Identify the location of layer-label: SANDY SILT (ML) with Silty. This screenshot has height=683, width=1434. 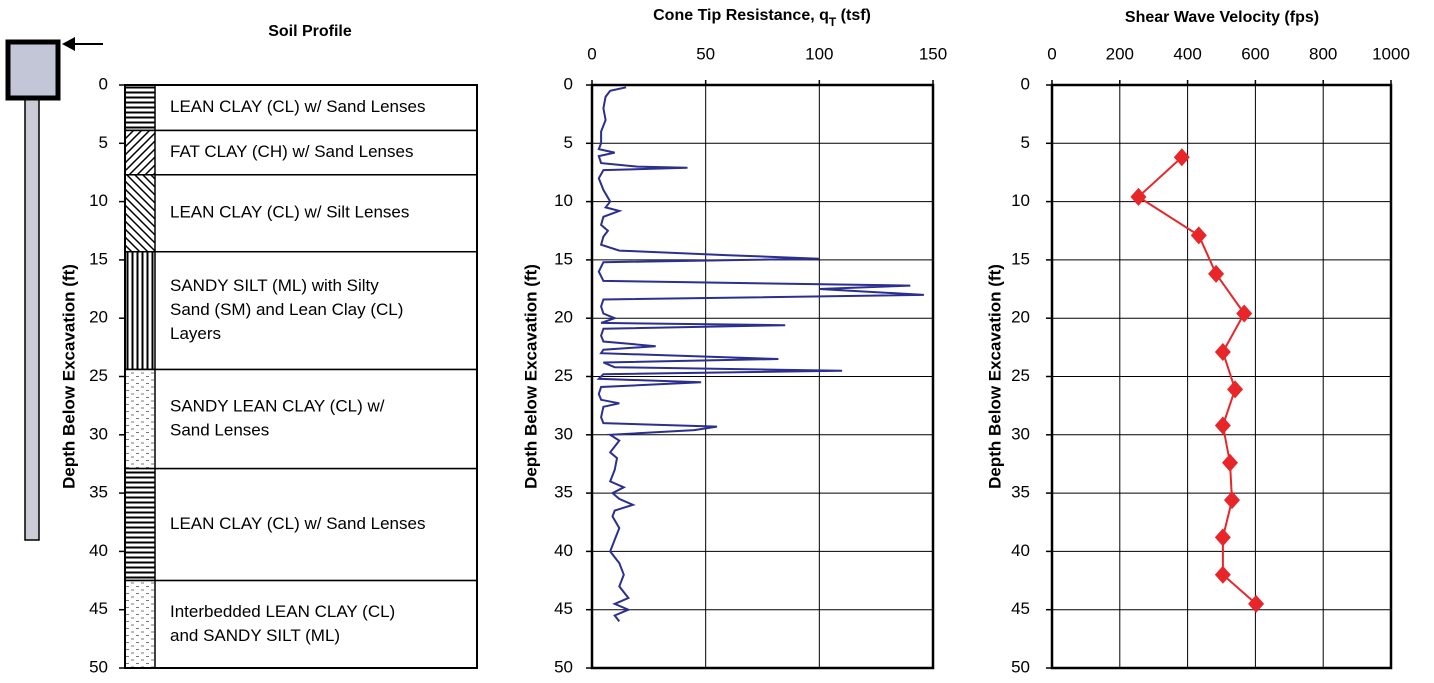
(274, 285).